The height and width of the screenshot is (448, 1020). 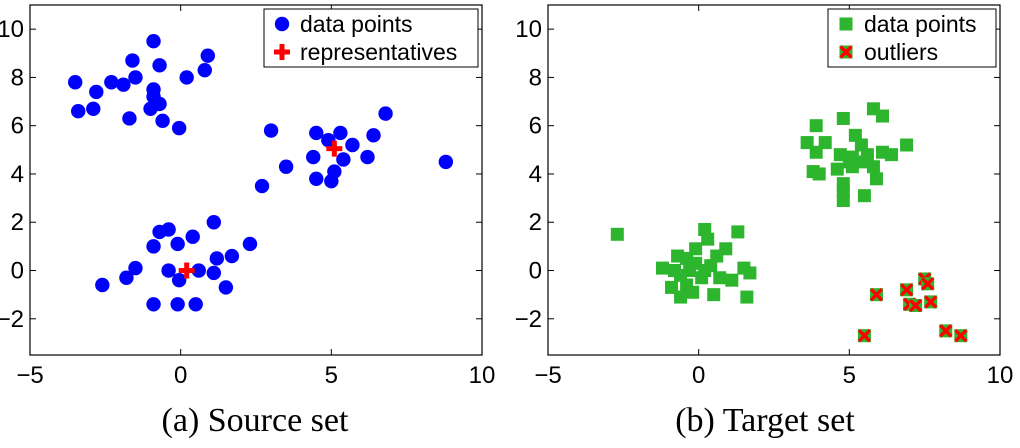 I want to click on series-outliers, so click(x=912, y=307).